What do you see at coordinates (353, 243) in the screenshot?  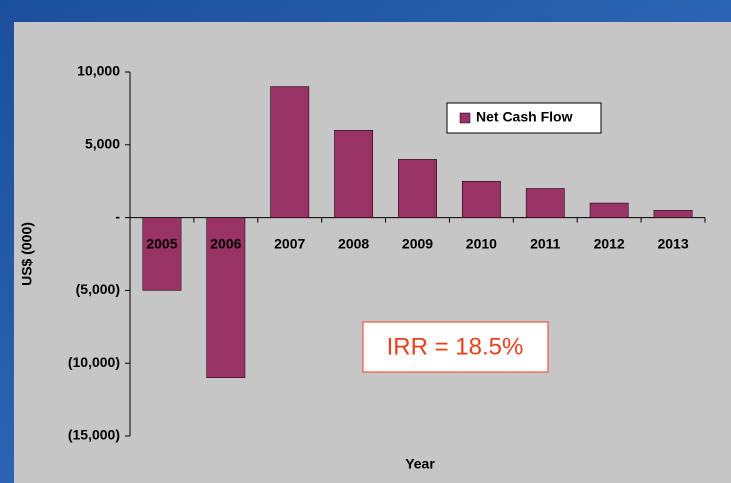 I see `x-tick-label: 2008` at bounding box center [353, 243].